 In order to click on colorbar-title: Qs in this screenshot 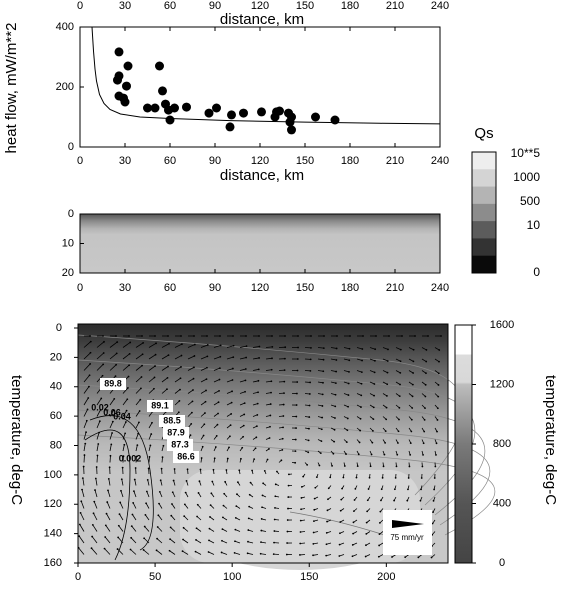, I will do `click(483, 133)`.